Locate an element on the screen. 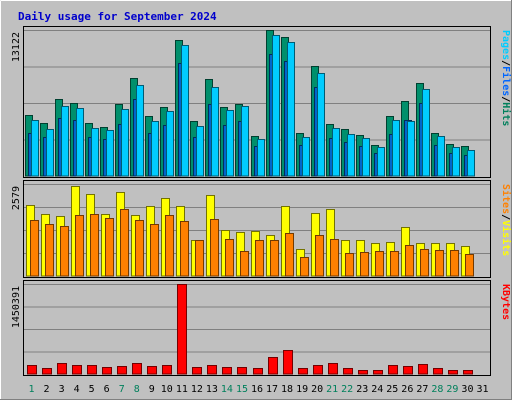 This screenshot has width=512, height=400. day-label-23: 23 is located at coordinates (362, 389).